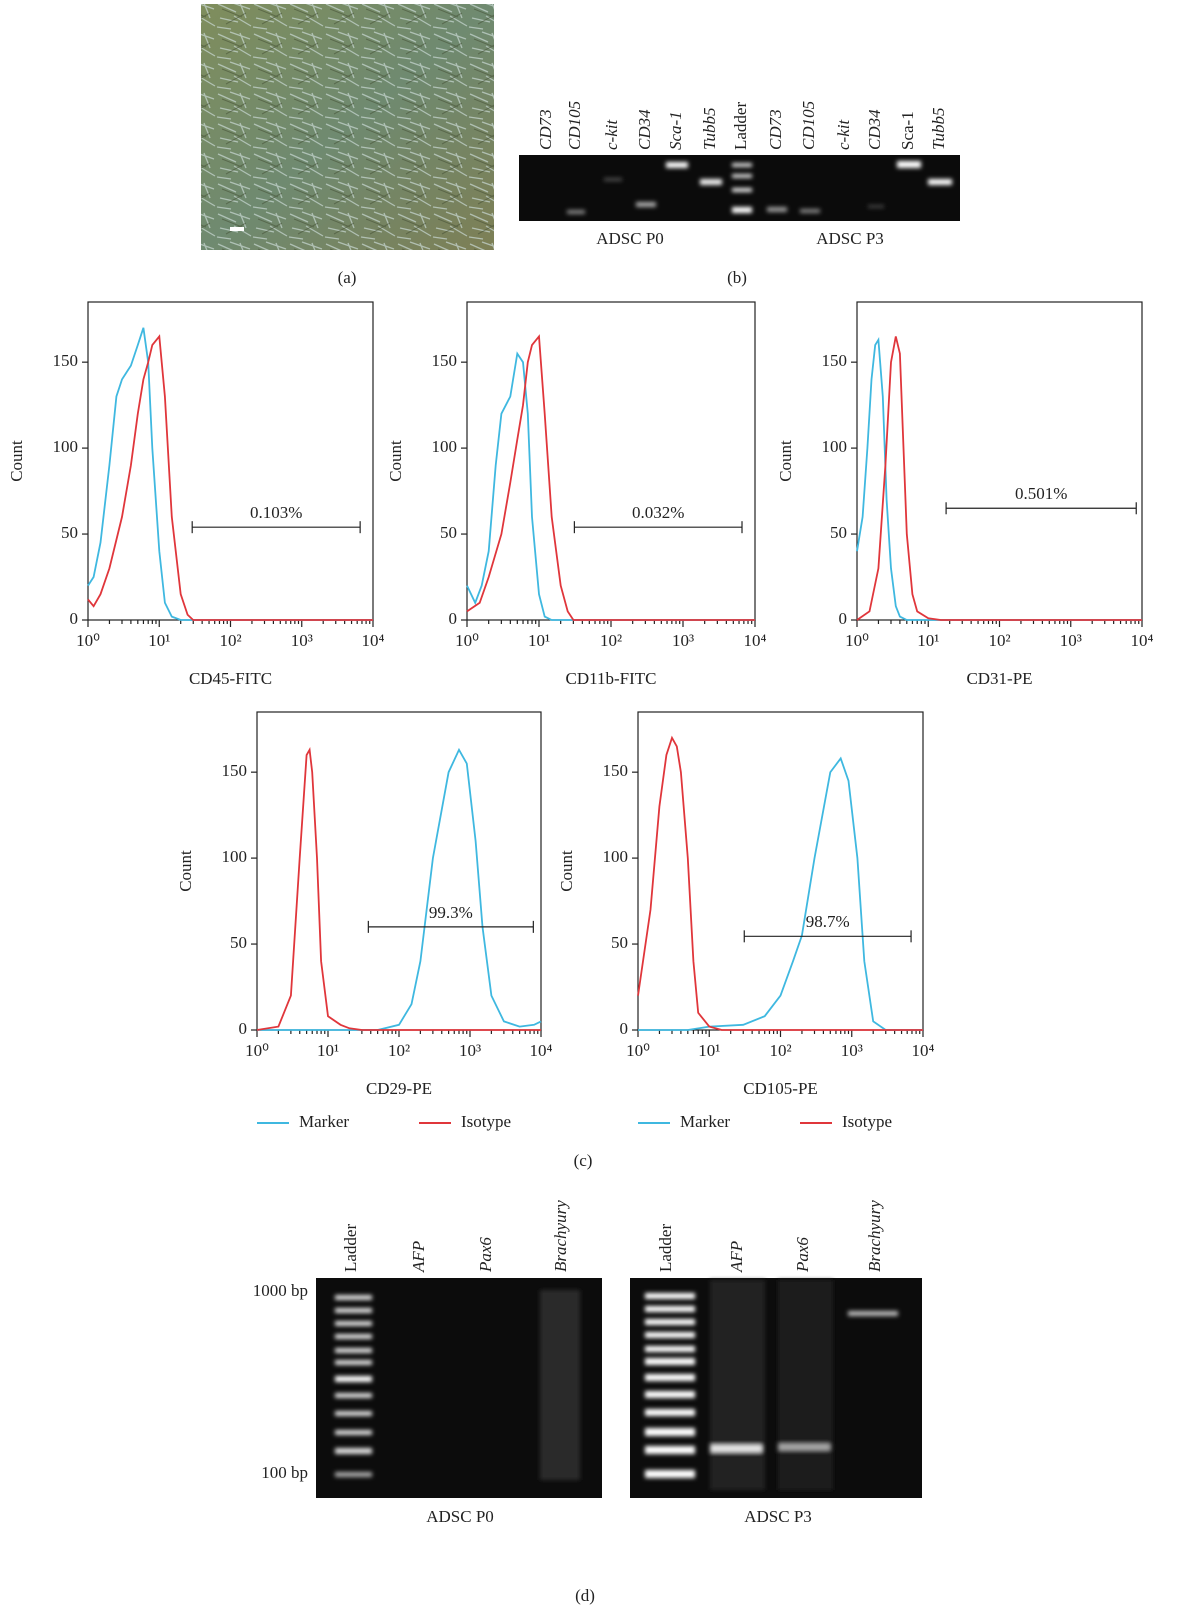 This screenshot has width=1202, height=1623. Describe the element at coordinates (459, 1388) in the screenshot. I see `gel-d-left` at that location.